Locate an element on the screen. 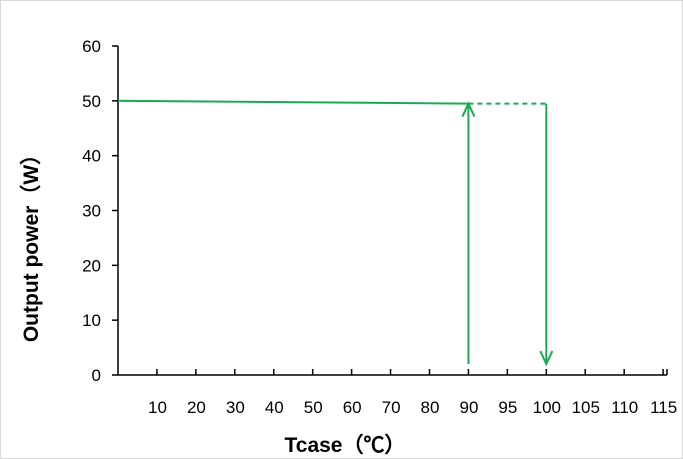  y-axis-title: Output power（W） is located at coordinates (31, 243).